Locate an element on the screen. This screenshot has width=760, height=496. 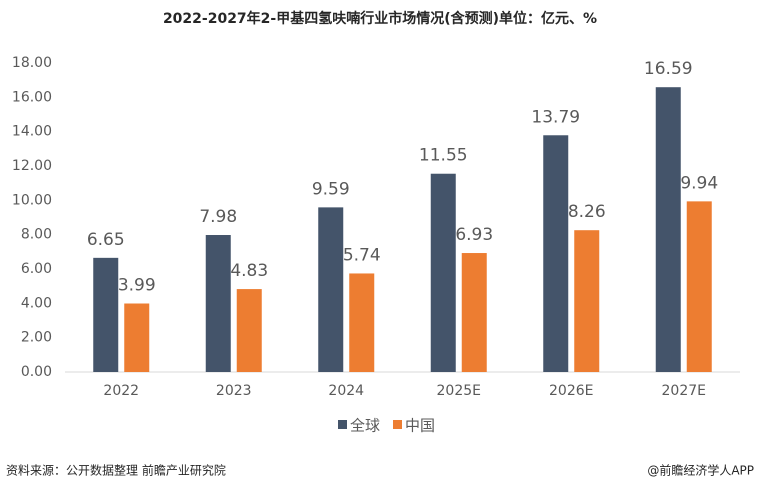
source: 资料来源：公开数据整理 前瞻产业研究院 is located at coordinates (116, 470).